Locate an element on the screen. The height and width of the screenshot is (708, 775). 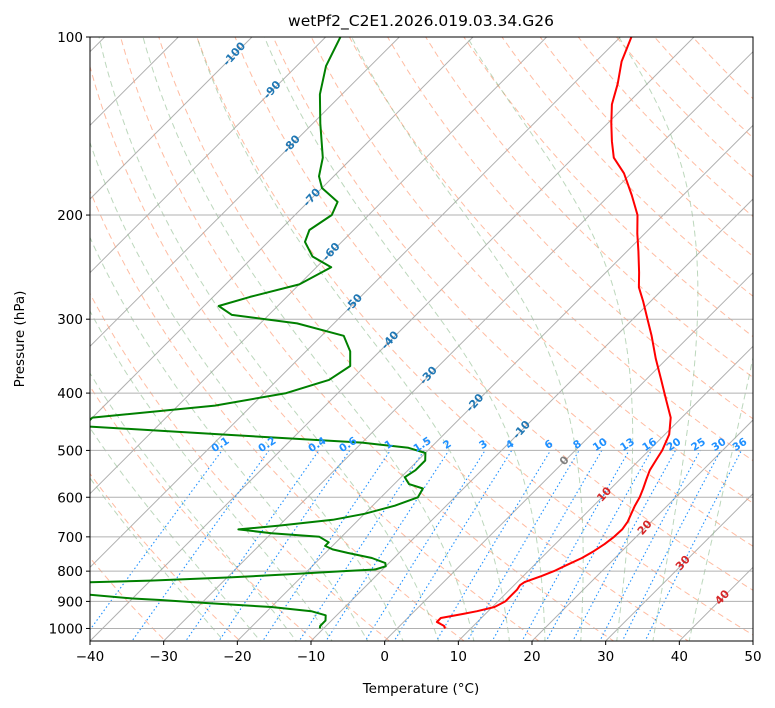
y-tick-label: 100 is located at coordinates (70, 38).